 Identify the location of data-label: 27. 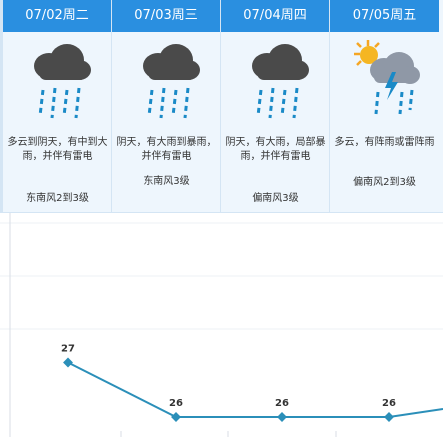
(68, 349).